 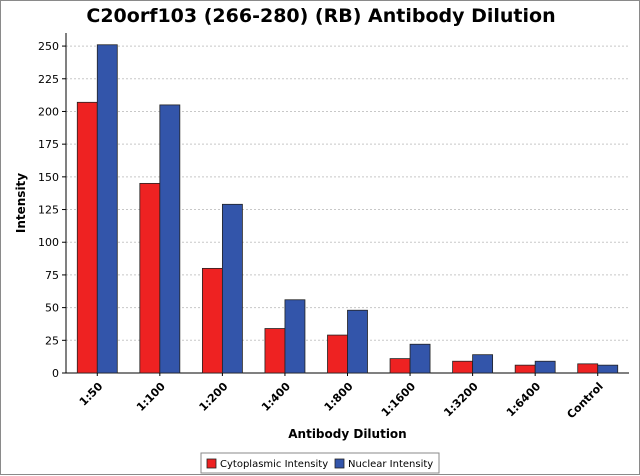 I want to click on y-tick-label: 175, so click(x=48, y=144).